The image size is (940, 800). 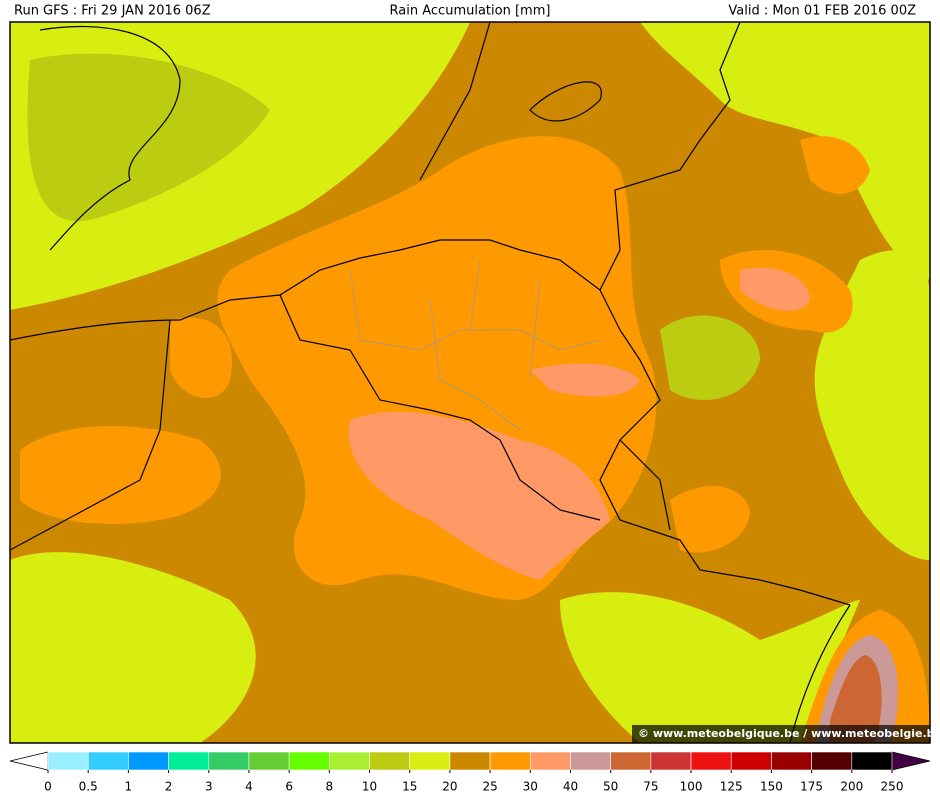 What do you see at coordinates (249, 787) in the screenshot?
I see `tick-label: 4` at bounding box center [249, 787].